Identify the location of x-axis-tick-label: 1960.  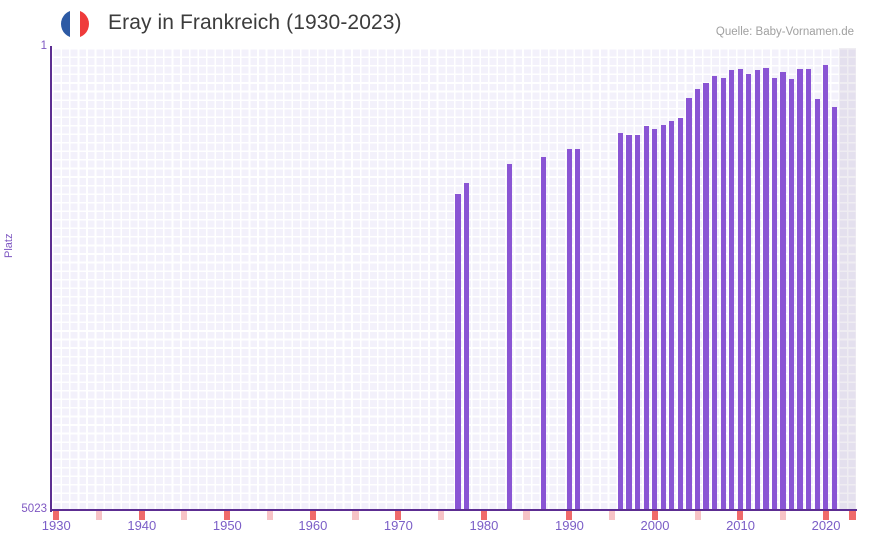
(313, 525).